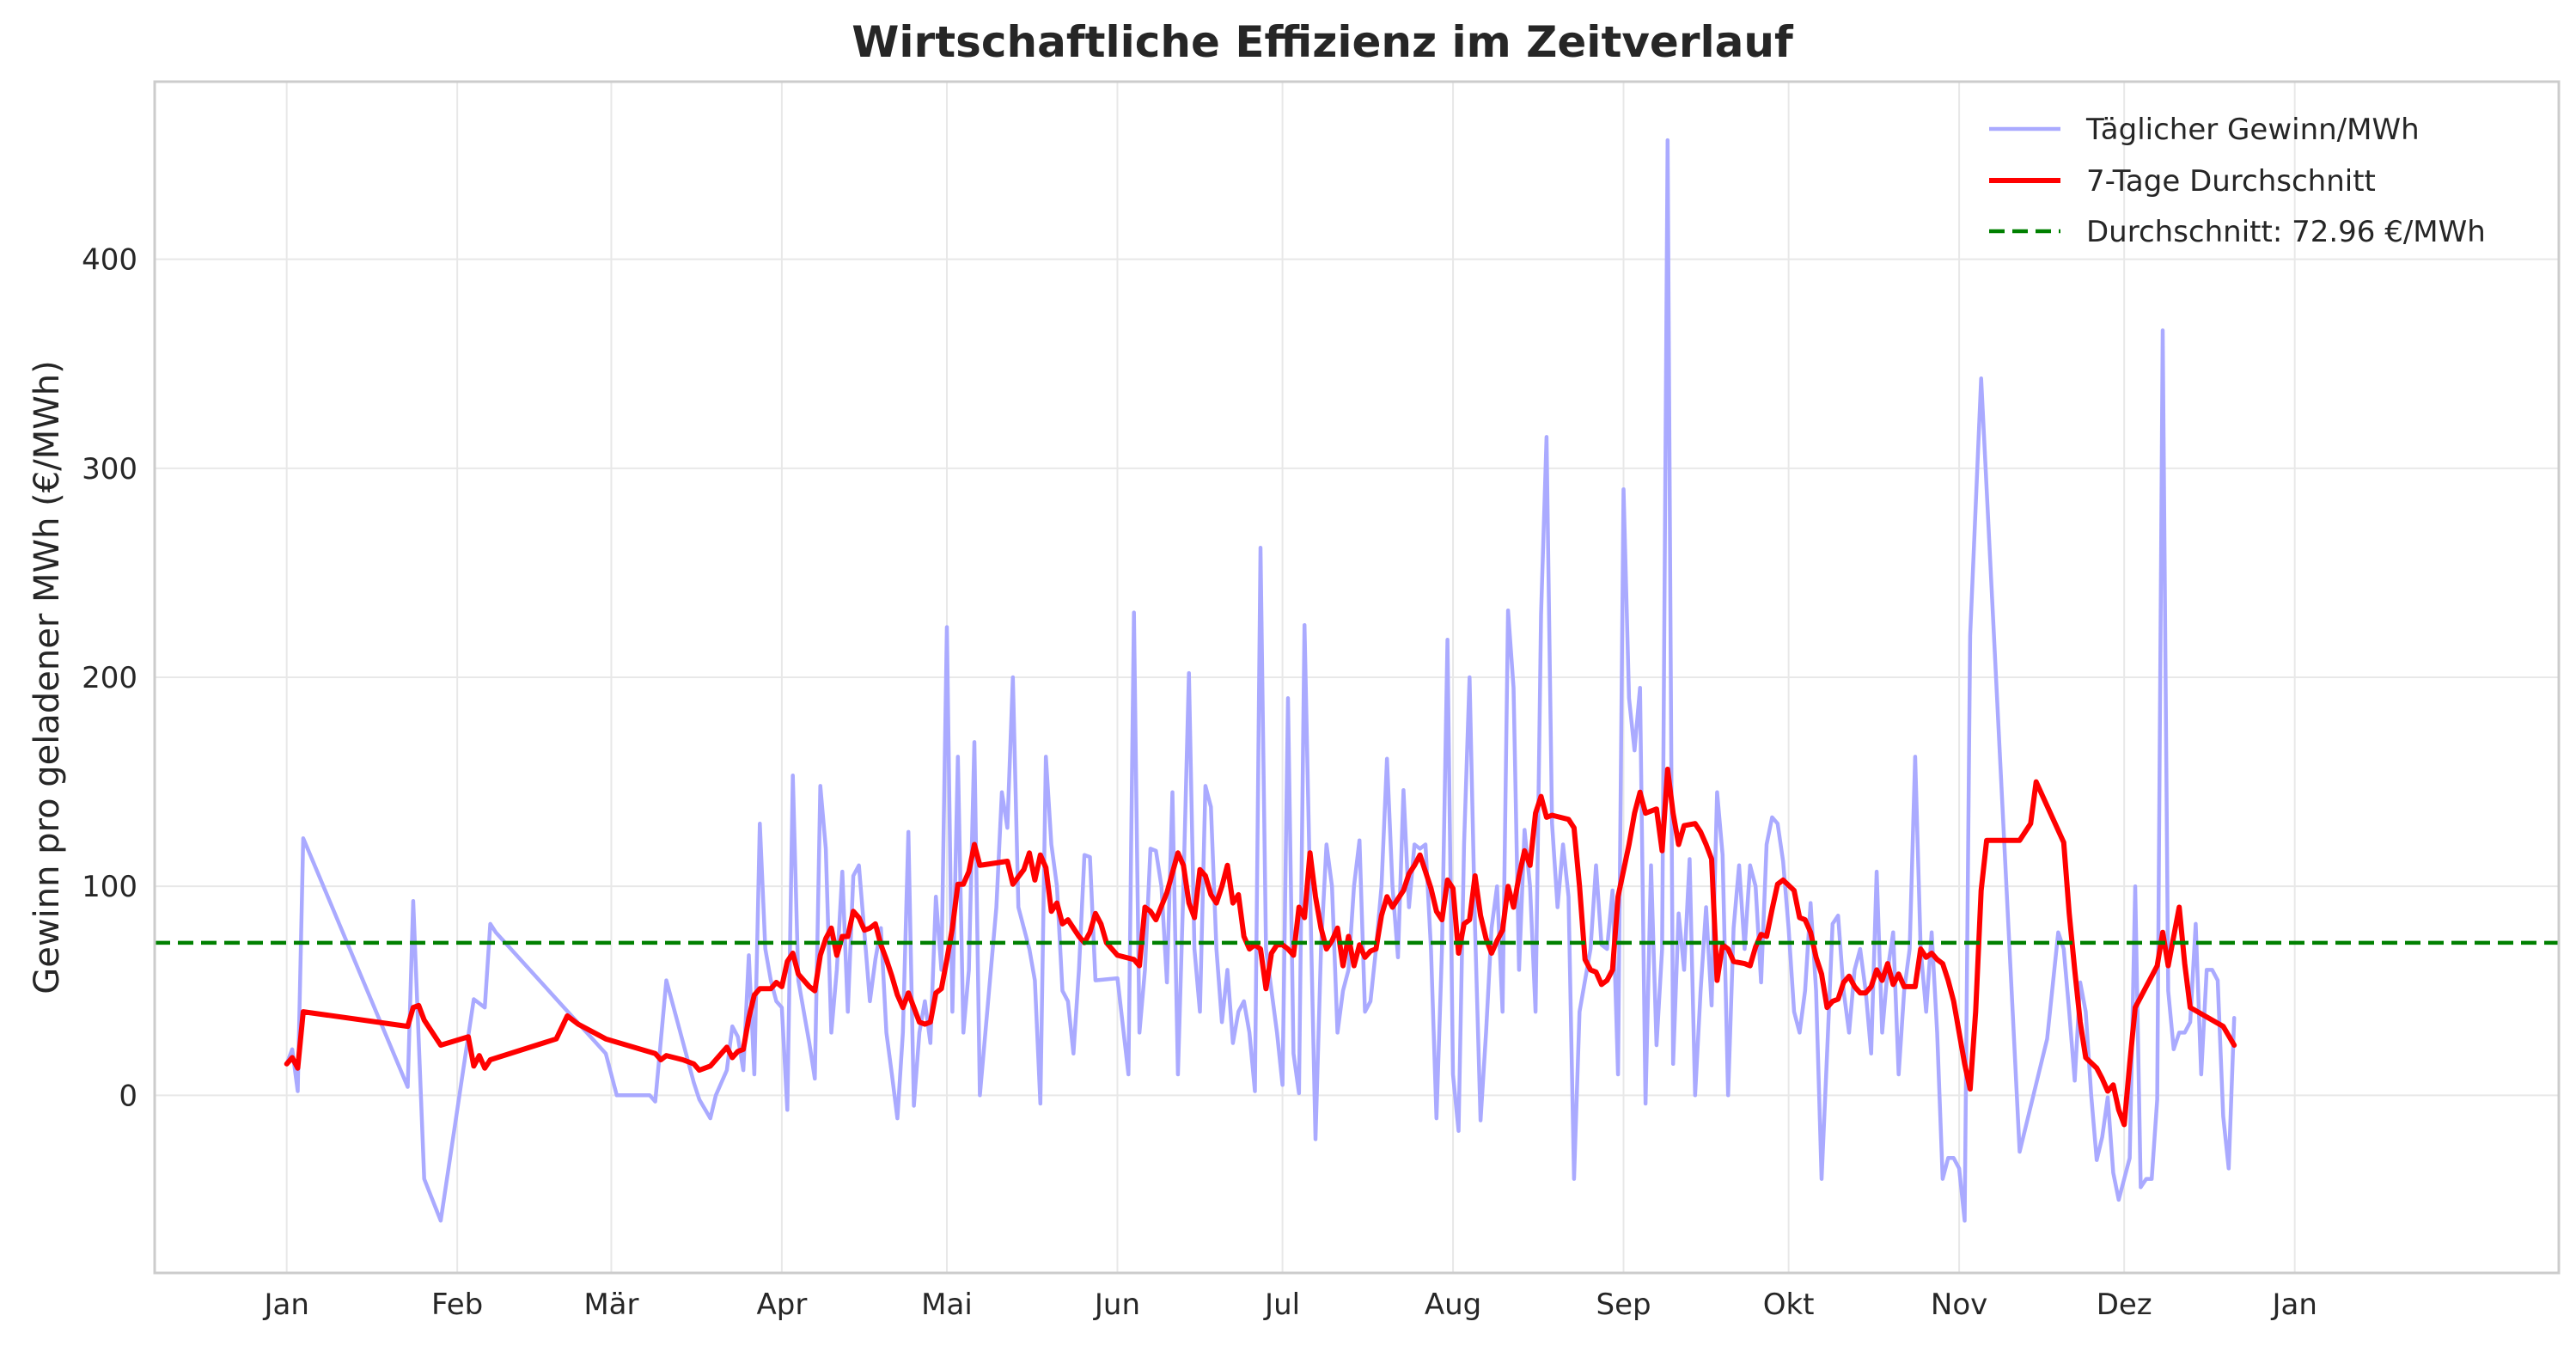  What do you see at coordinates (109, 887) in the screenshot?
I see `y-tick-label: 100` at bounding box center [109, 887].